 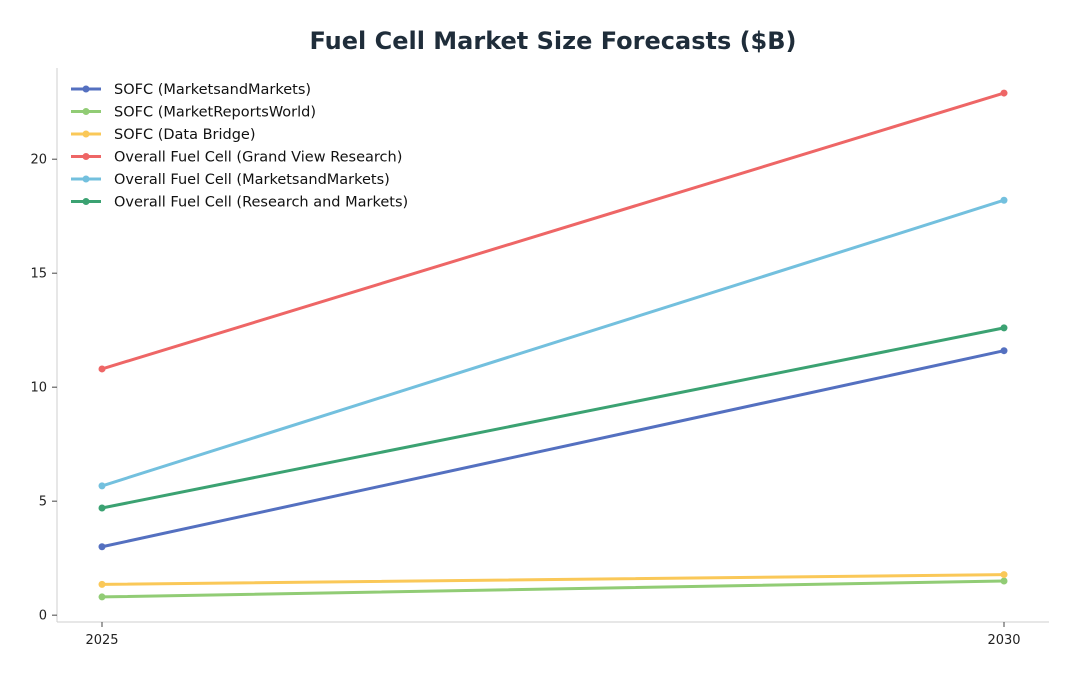 I want to click on legend-item: SOFC (Data Bridge), so click(x=163, y=135).